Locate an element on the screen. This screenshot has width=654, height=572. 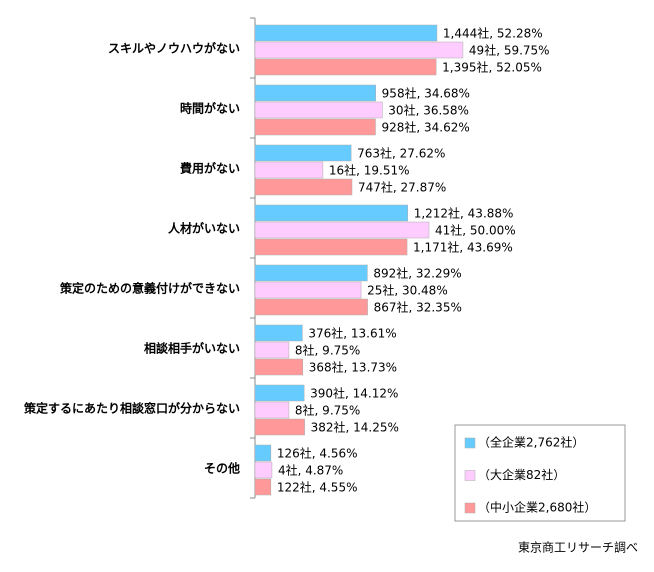
value-label: 867社, 32.35% is located at coordinates (418, 307).